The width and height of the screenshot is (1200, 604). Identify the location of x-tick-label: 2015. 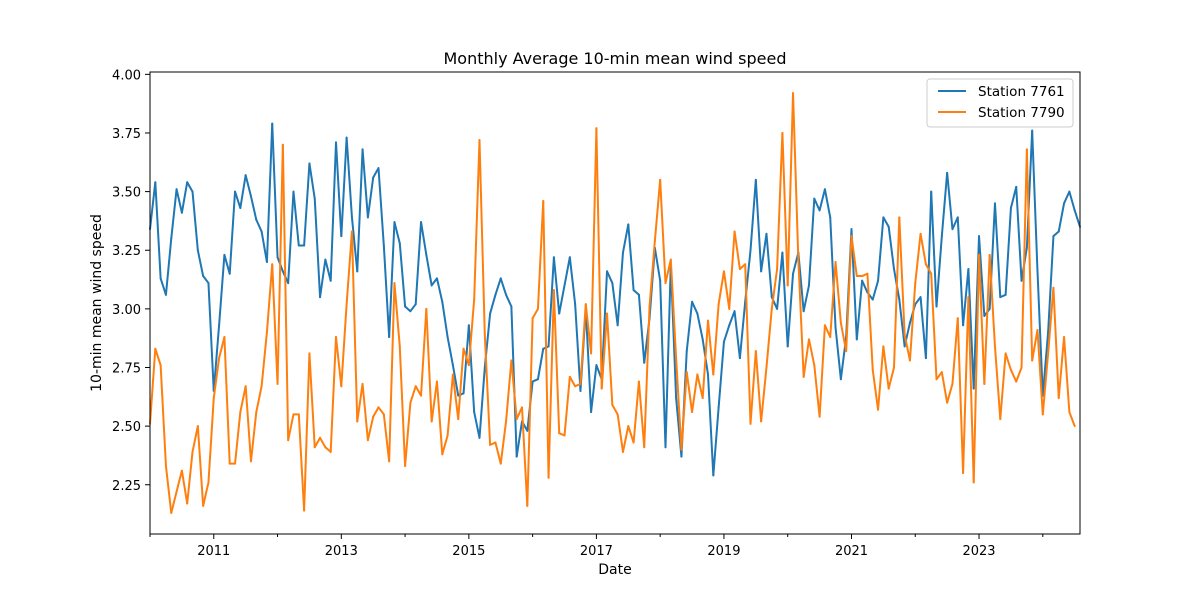
(468, 551).